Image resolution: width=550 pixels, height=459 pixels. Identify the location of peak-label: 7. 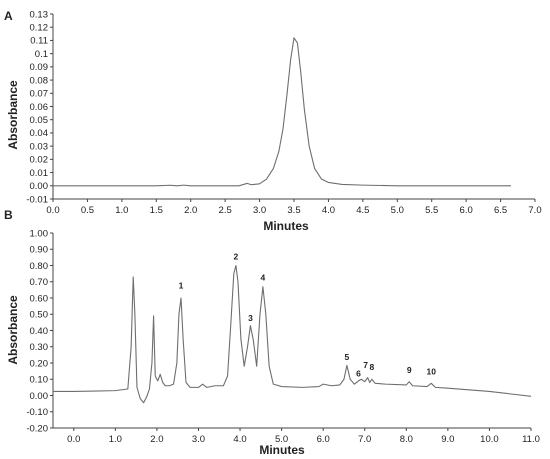
(365, 365).